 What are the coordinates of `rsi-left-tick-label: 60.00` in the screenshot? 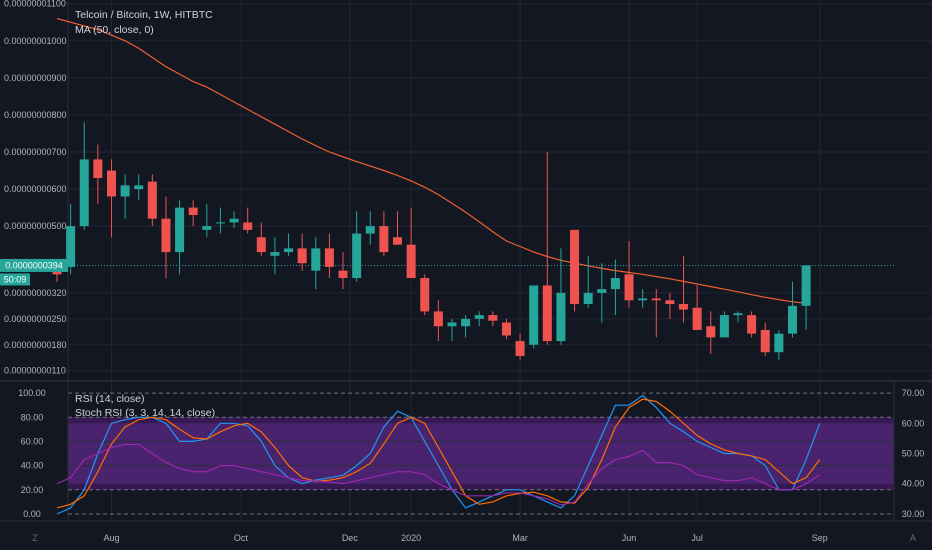 It's located at (32, 441).